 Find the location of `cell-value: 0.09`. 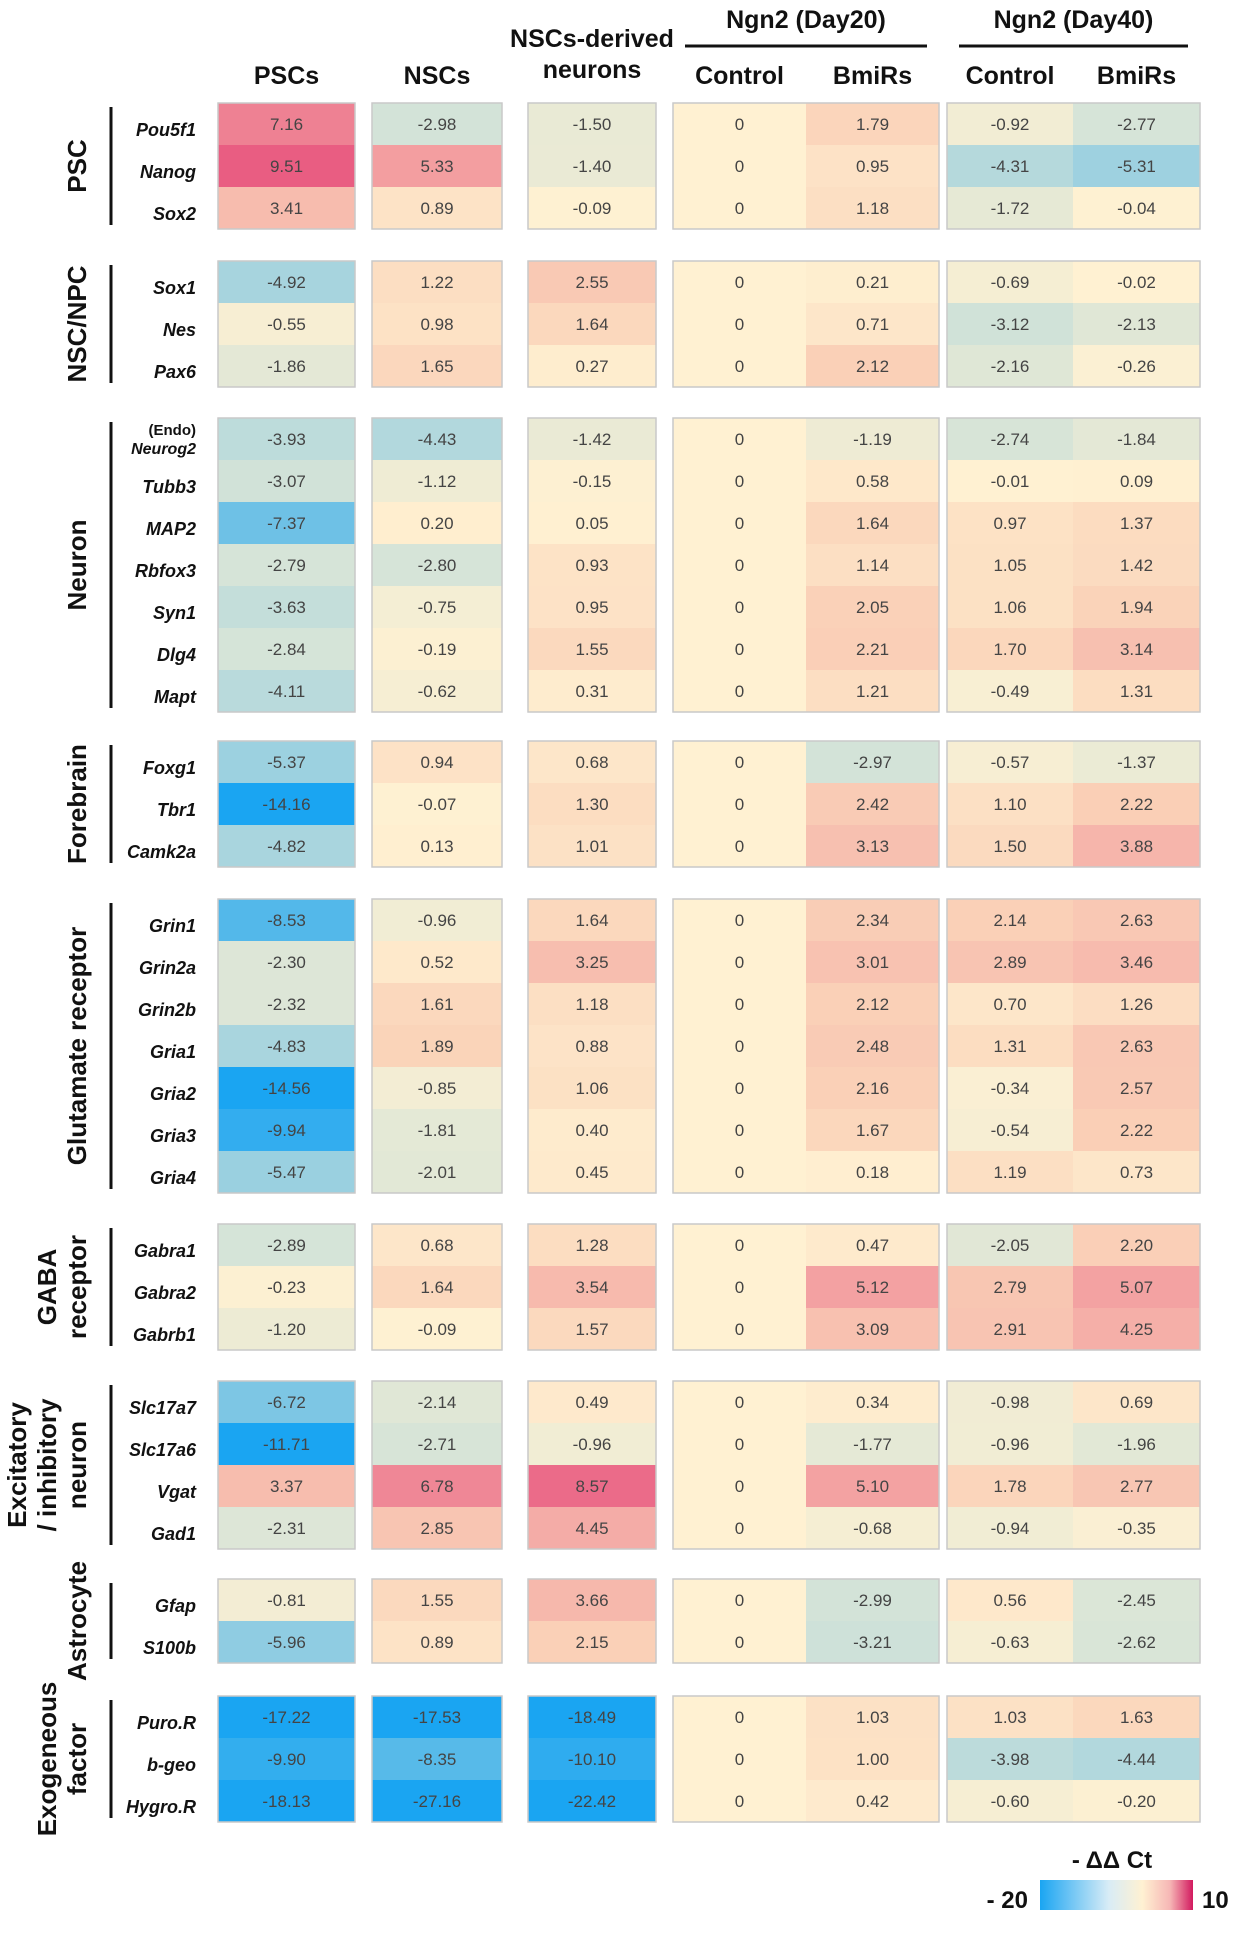

cell-value: 0.09 is located at coordinates (1136, 481).